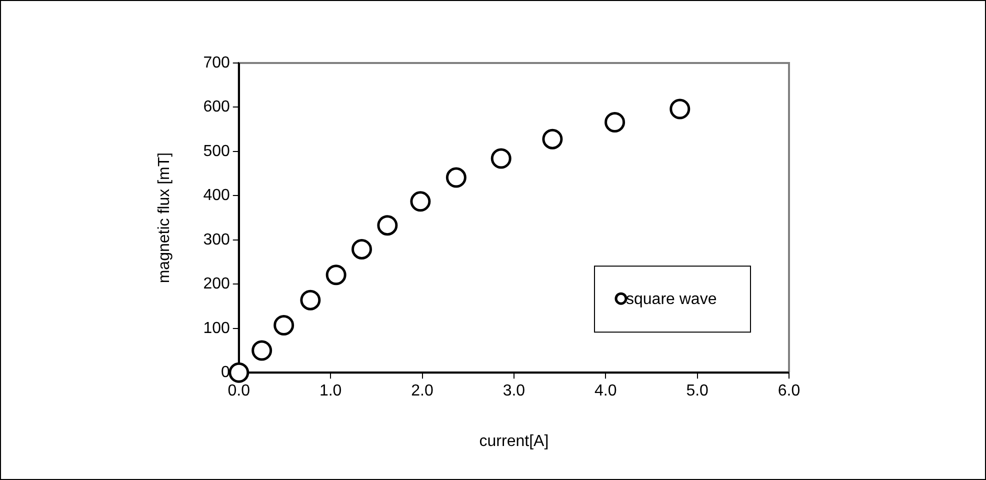  Describe the element at coordinates (216, 239) in the screenshot. I see `y-tick-label: 300` at that location.